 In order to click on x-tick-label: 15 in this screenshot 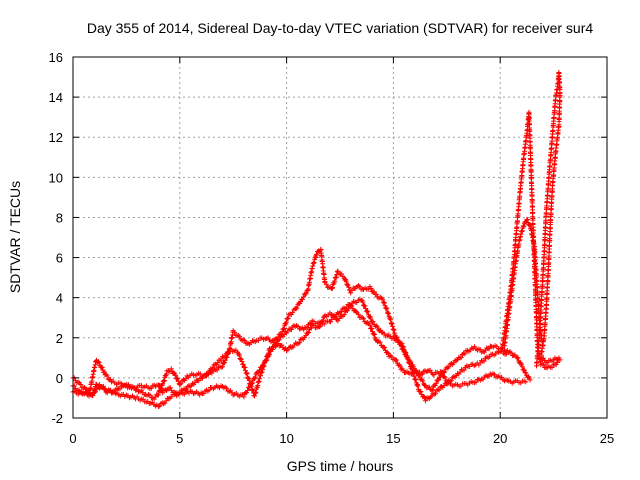, I will do `click(393, 438)`.